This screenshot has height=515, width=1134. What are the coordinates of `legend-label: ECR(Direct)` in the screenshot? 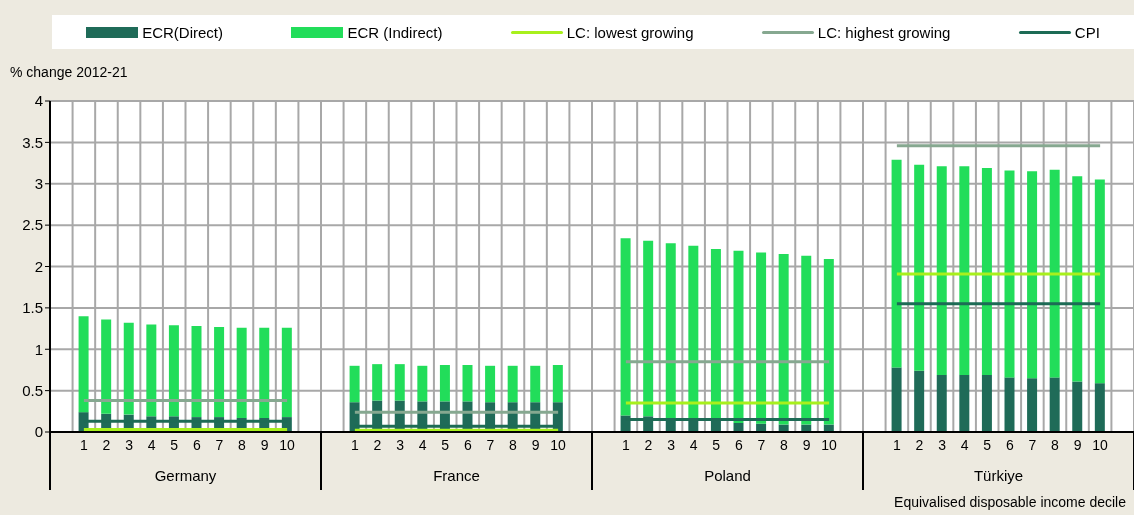 It's located at (183, 32).